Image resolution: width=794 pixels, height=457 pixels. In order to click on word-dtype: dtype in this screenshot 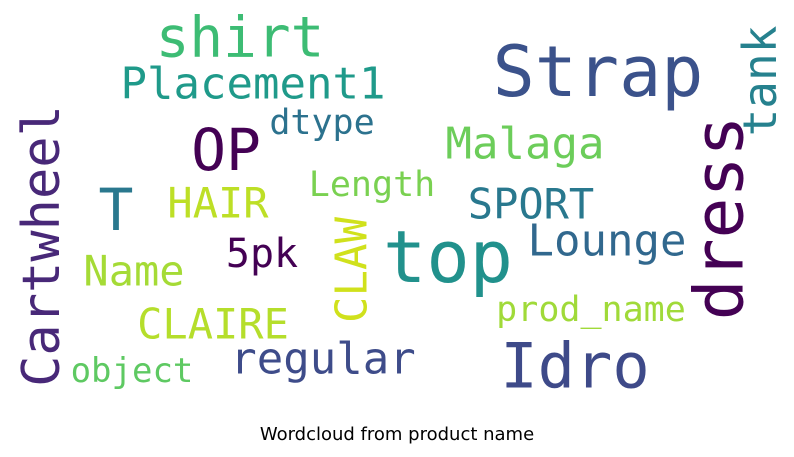, I will do `click(321, 123)`.